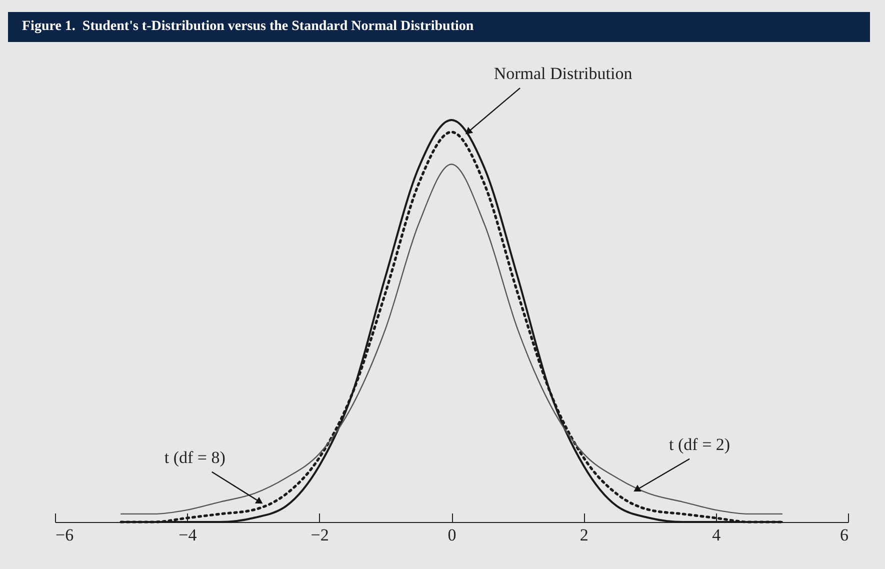 The width and height of the screenshot is (885, 569). What do you see at coordinates (65, 535) in the screenshot?
I see `x-tick-label: −6` at bounding box center [65, 535].